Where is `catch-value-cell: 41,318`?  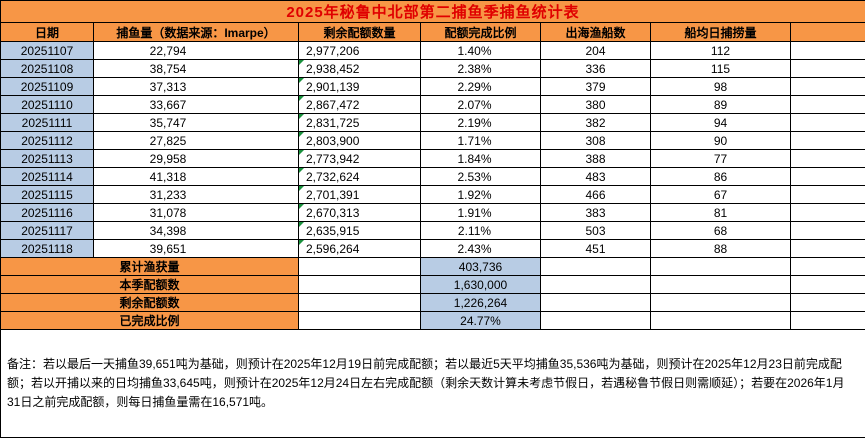 catch-value-cell: 41,318 is located at coordinates (196, 177).